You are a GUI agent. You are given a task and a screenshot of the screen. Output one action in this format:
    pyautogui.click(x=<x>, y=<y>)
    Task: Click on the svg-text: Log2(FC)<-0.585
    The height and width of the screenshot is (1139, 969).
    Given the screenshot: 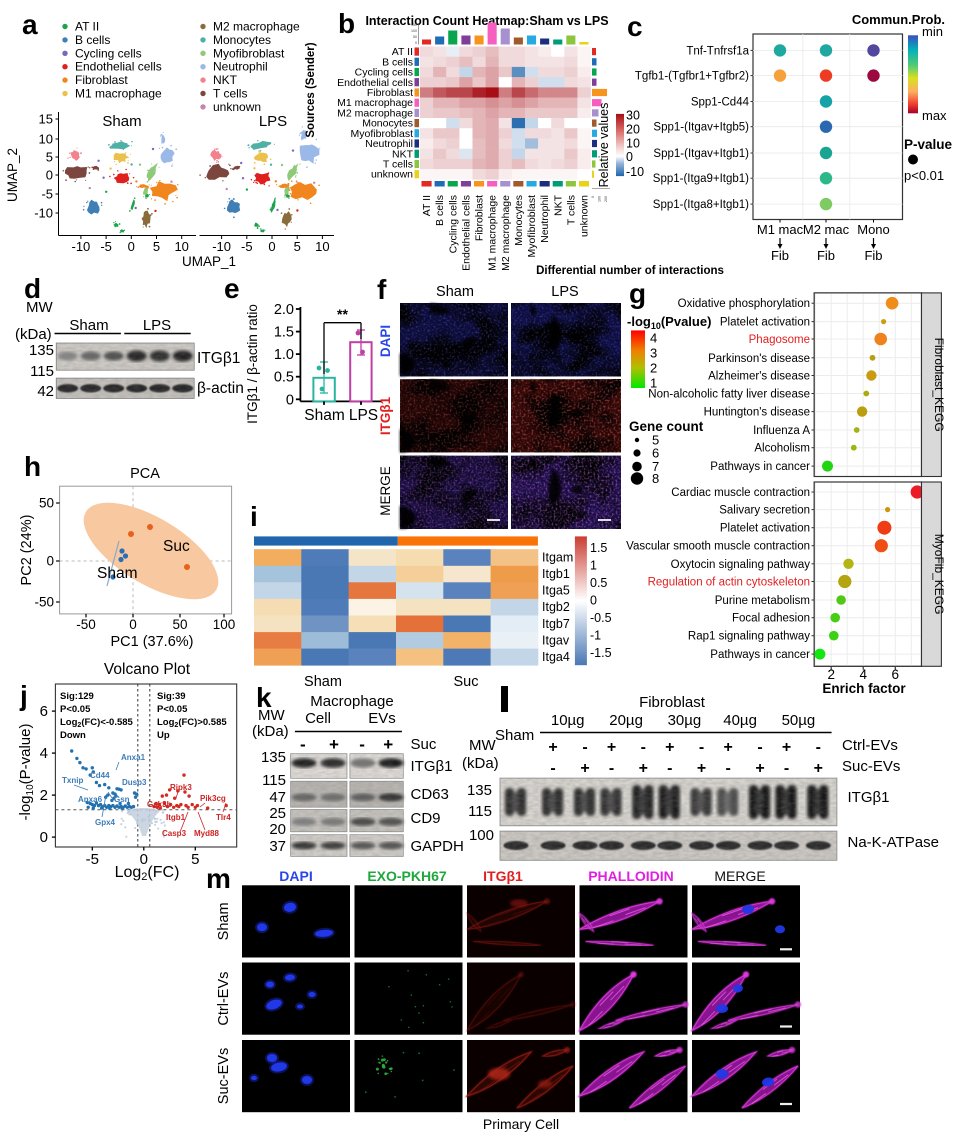 What is the action you would take?
    pyautogui.click(x=97, y=723)
    